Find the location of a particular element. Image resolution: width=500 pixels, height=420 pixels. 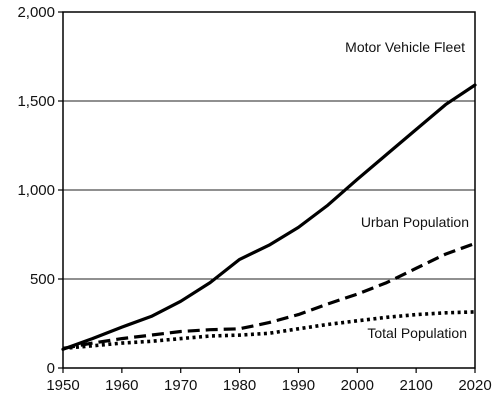

x-tick-label: 2100 is located at coordinates (415, 385).